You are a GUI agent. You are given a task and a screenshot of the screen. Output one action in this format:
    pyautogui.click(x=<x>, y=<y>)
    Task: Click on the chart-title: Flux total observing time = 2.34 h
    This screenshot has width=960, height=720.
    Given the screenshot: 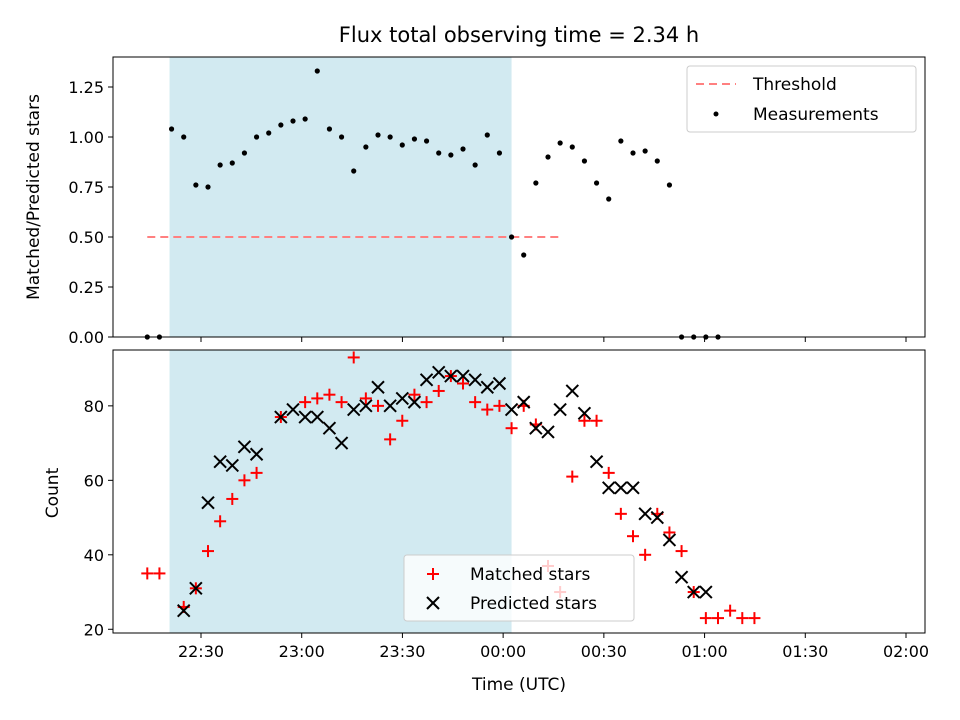 What is the action you would take?
    pyautogui.click(x=519, y=35)
    